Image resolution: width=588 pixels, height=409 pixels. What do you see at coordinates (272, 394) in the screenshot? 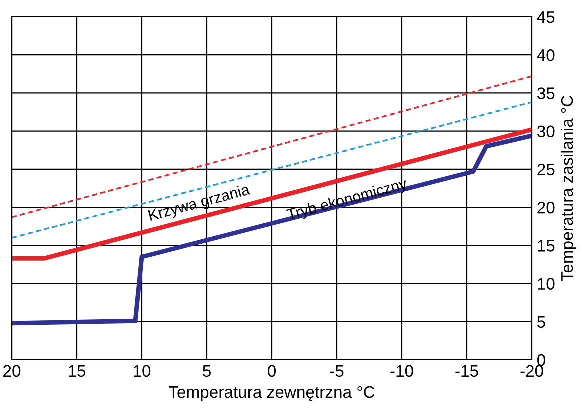
I see `x-axis-title: Temperatura zewnętrzna °C` at bounding box center [272, 394].